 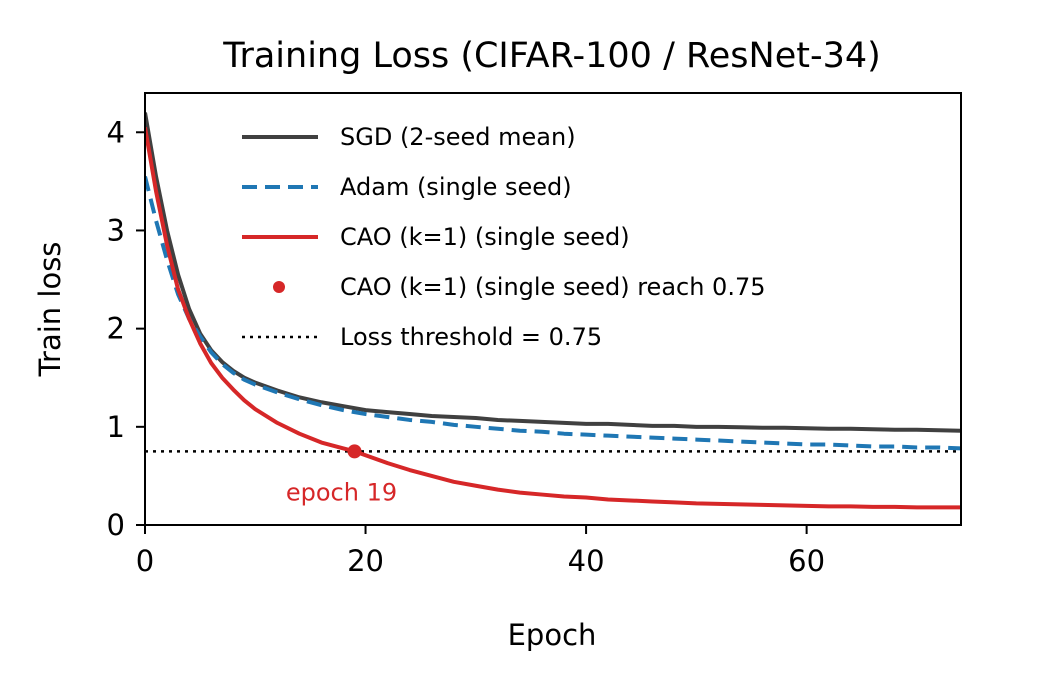 I want to click on legend-label-4: Loss threshold = 0.75, so click(x=471, y=337).